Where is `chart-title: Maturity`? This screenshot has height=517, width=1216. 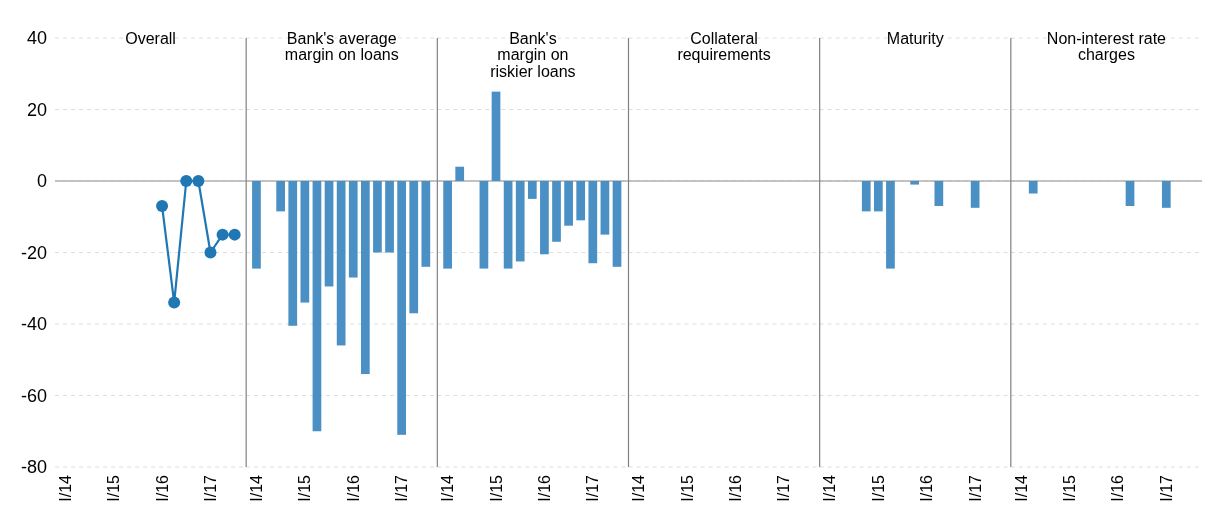
chart-title: Maturity is located at coordinates (915, 38).